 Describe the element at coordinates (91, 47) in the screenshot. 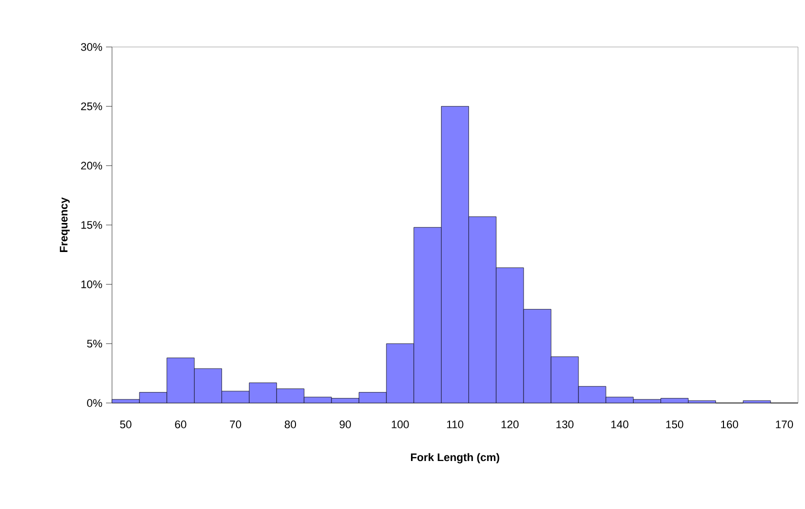

I see `y-tick-label: 30%` at that location.